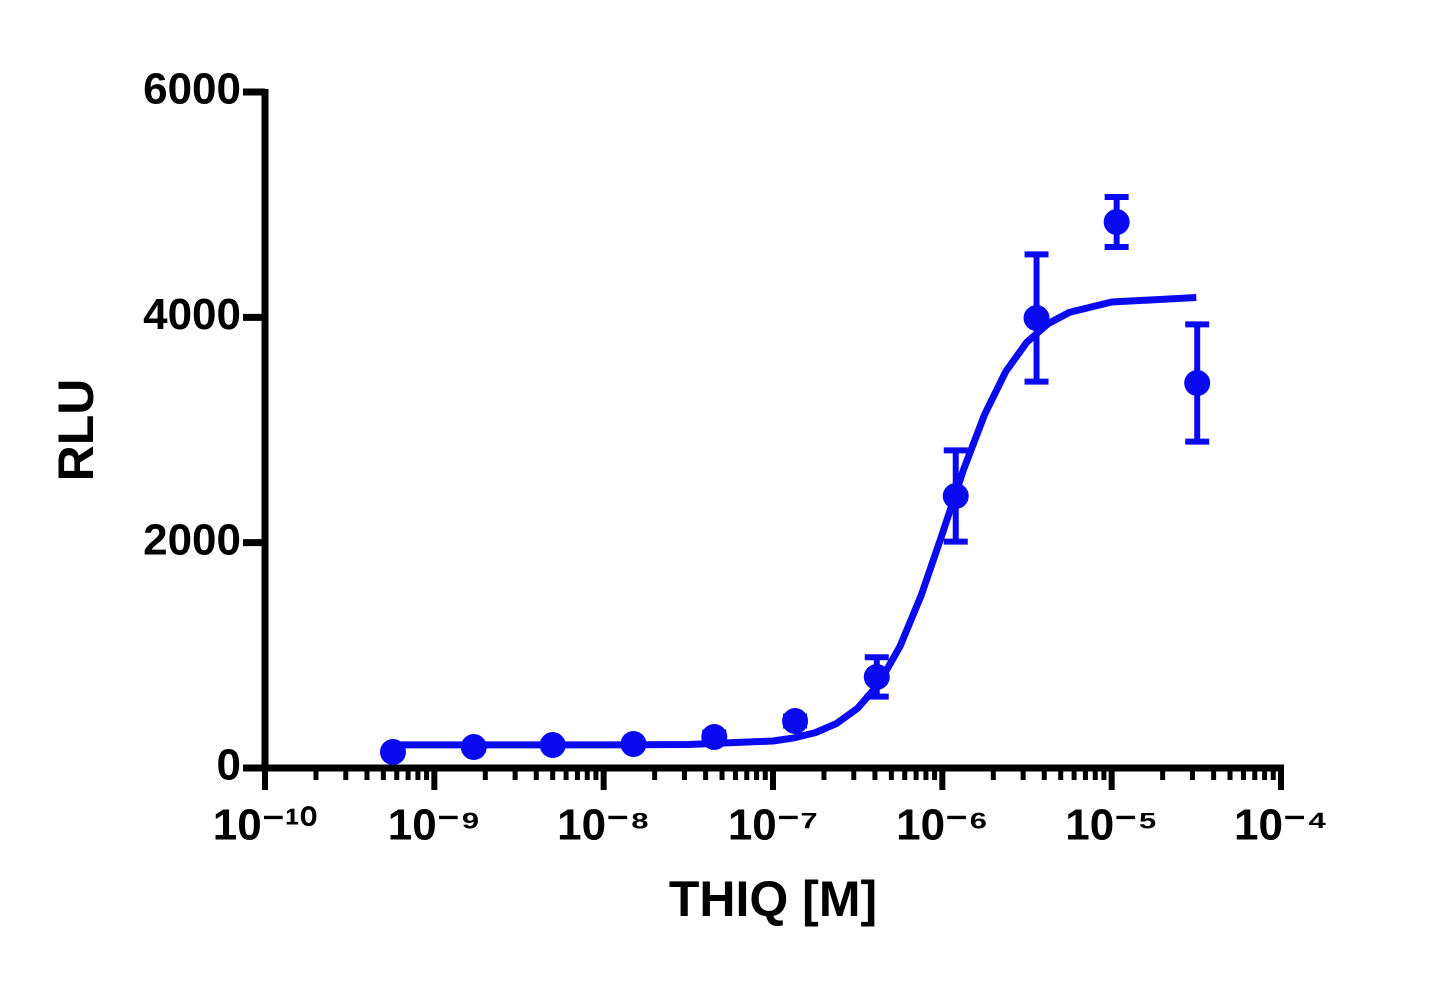 This screenshot has height=981, width=1436. Describe the element at coordinates (1281, 825) in the screenshot. I see `x-tick-label: 10⁻⁴` at that location.